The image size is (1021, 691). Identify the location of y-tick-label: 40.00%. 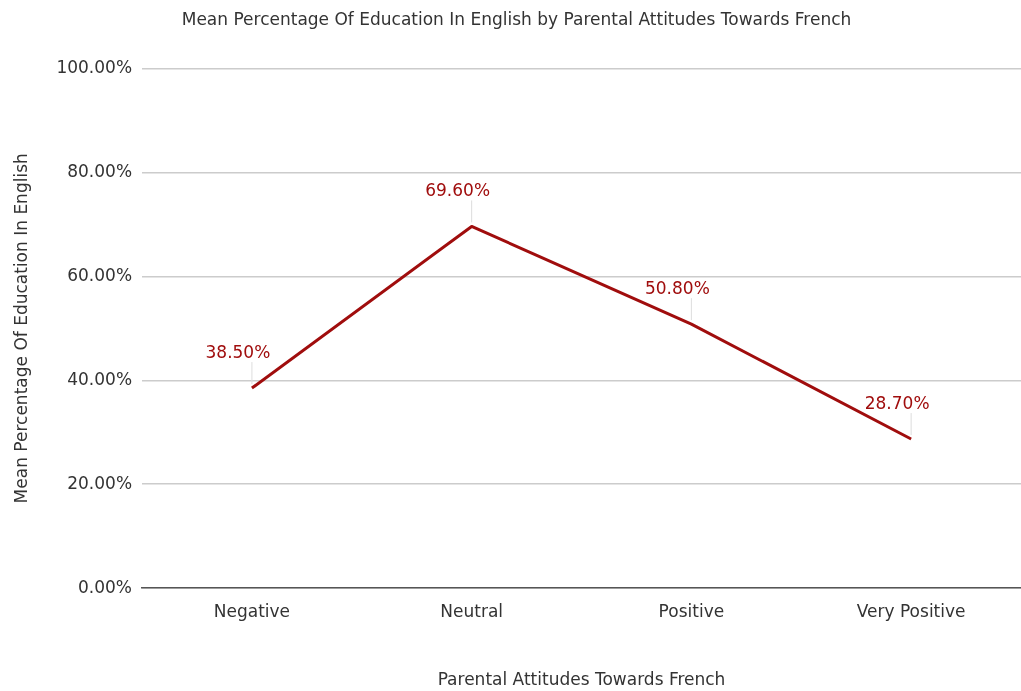
(100, 378).